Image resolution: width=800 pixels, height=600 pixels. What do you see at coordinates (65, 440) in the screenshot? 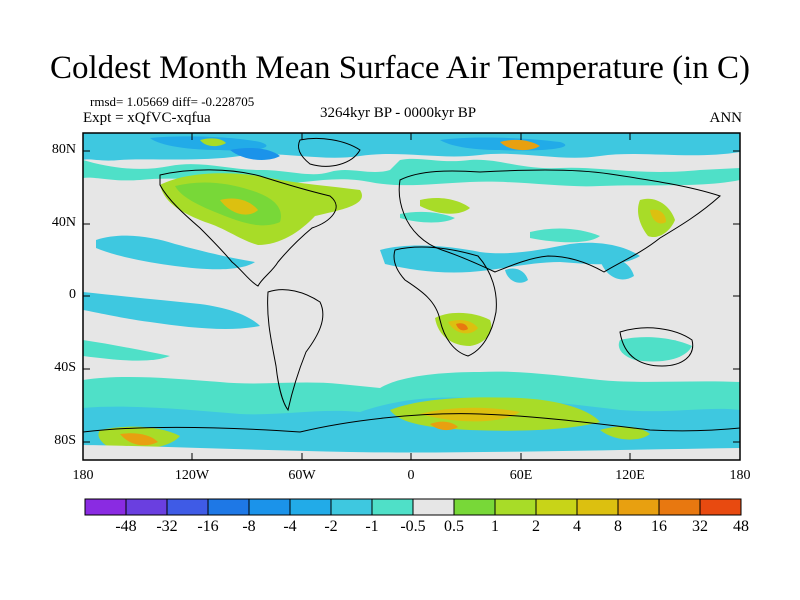
I see `y-tick-label: 80S` at bounding box center [65, 440].